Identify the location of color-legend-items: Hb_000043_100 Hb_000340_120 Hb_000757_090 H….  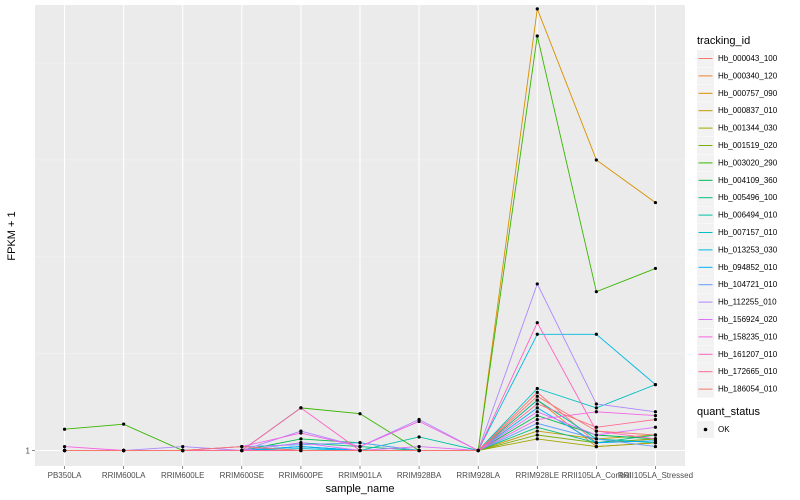
(737, 224).